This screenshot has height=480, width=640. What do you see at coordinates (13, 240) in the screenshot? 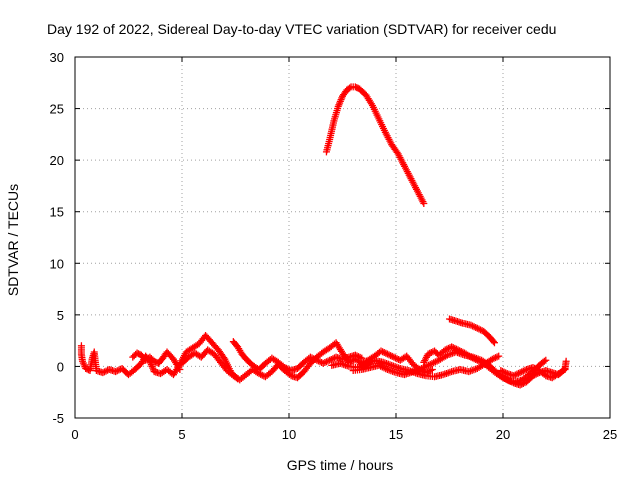
I see `y-axis-label: SDTVAR / TECUs` at bounding box center [13, 240].